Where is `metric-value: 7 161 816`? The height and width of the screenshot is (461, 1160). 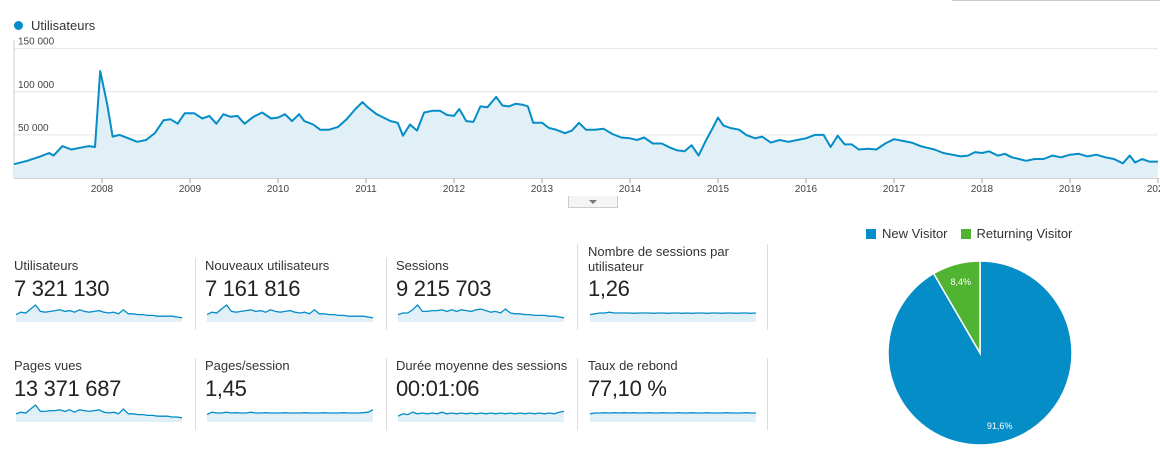 metric-value: 7 161 816 is located at coordinates (253, 288).